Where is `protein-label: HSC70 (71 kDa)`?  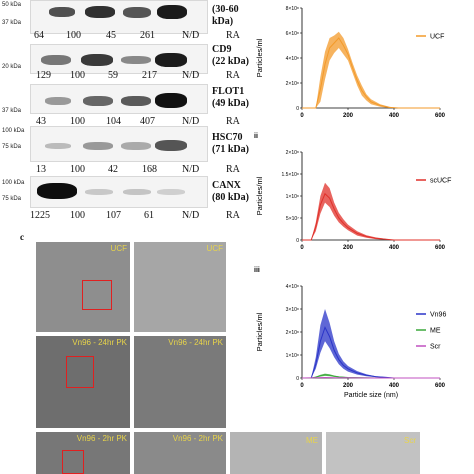 protein-label: HSC70 (71 kDa) is located at coordinates (230, 144).